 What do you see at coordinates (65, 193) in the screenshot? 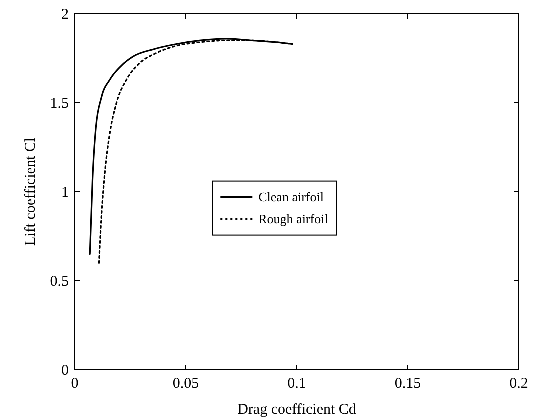
I see `y-tick-label: 1` at bounding box center [65, 193].